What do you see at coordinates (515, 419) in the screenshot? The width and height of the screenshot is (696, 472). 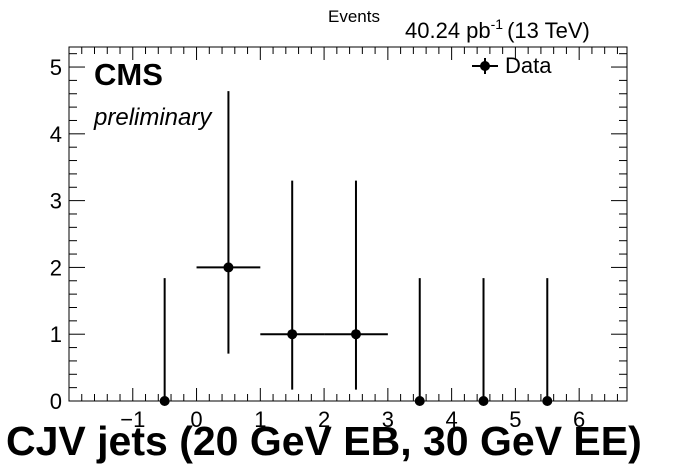 I see `x-tick-label: 5` at bounding box center [515, 419].